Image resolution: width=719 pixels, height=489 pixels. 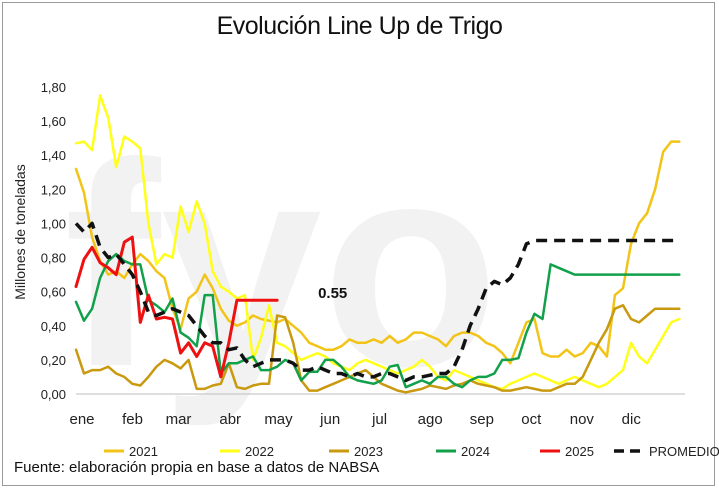 What do you see at coordinates (684, 451) in the screenshot?
I see `legend-label-promedio: PROMEDIO` at bounding box center [684, 451].